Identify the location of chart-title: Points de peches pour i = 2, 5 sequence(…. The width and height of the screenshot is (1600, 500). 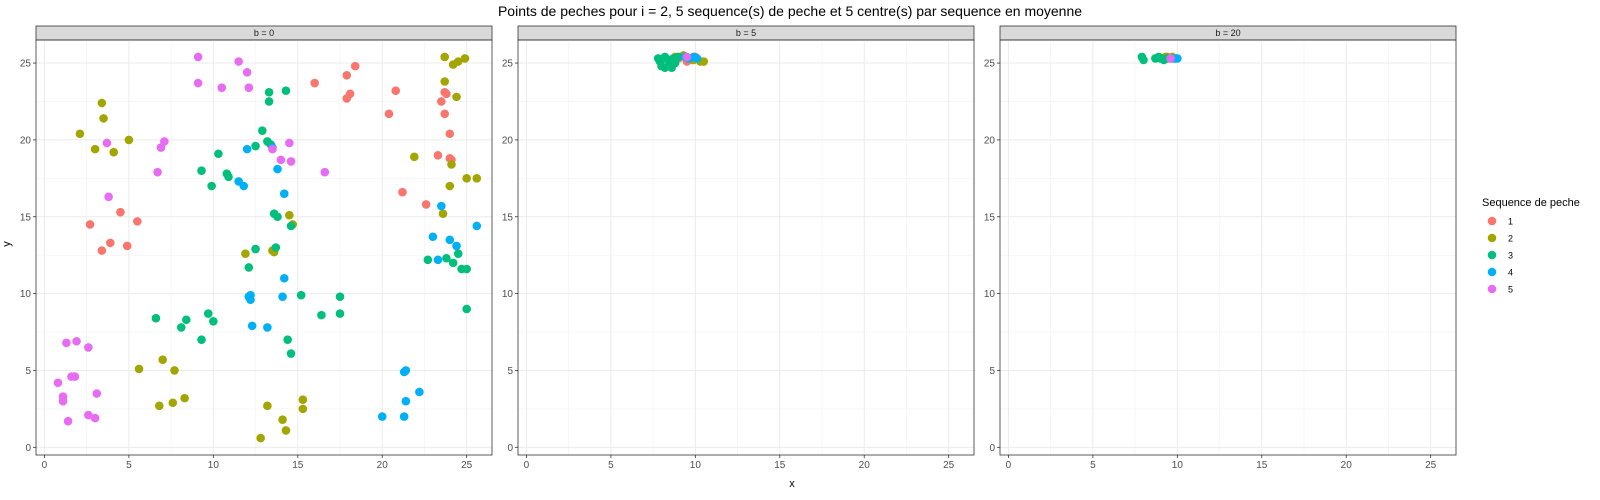
(790, 11).